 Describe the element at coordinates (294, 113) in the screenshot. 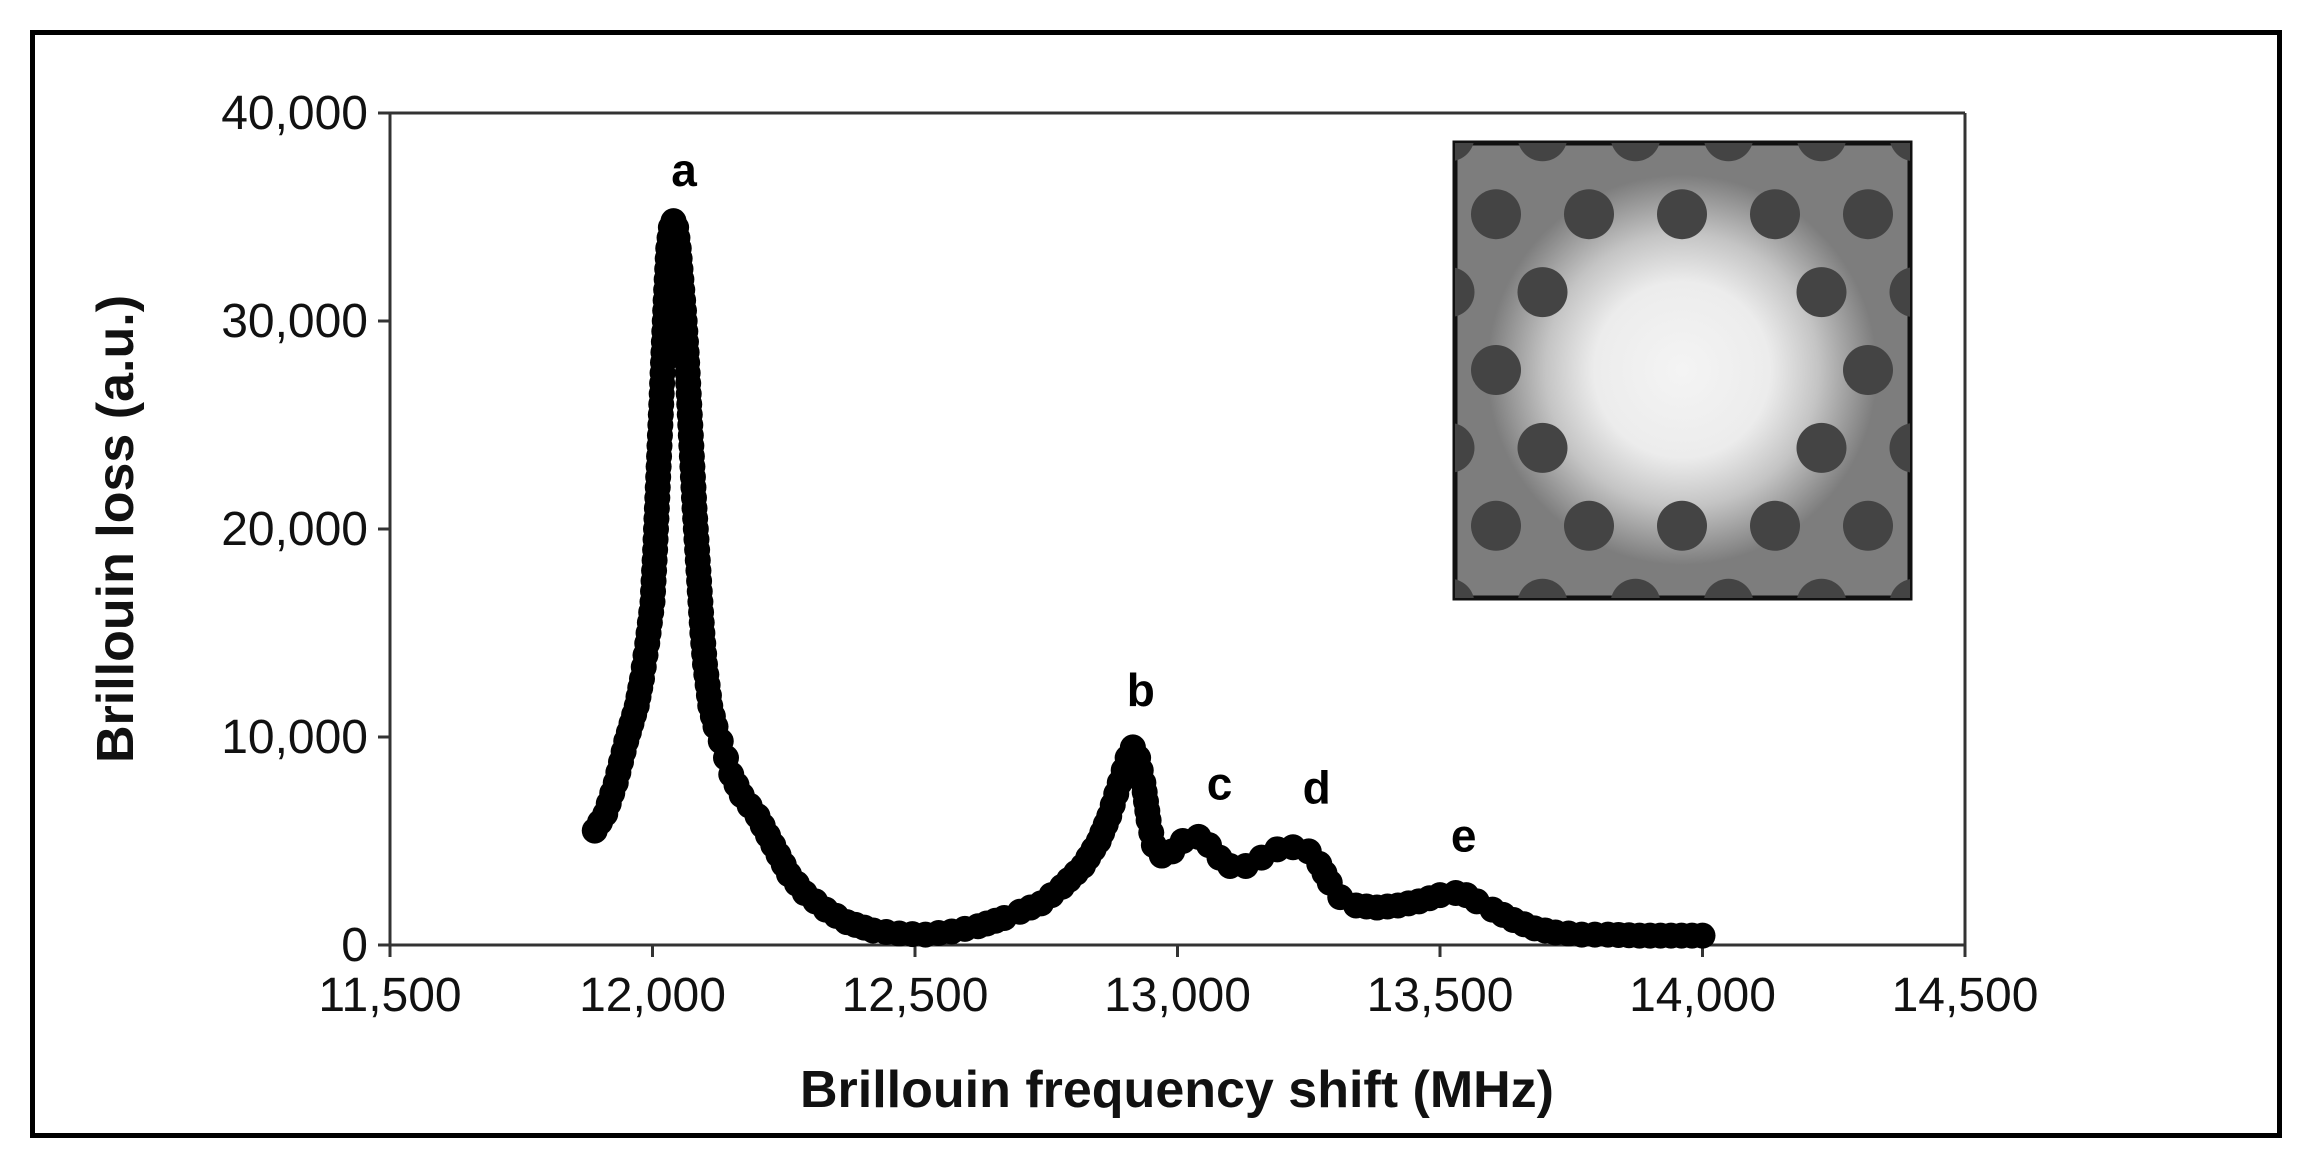

I see `y-tick-label: 40,000` at that location.